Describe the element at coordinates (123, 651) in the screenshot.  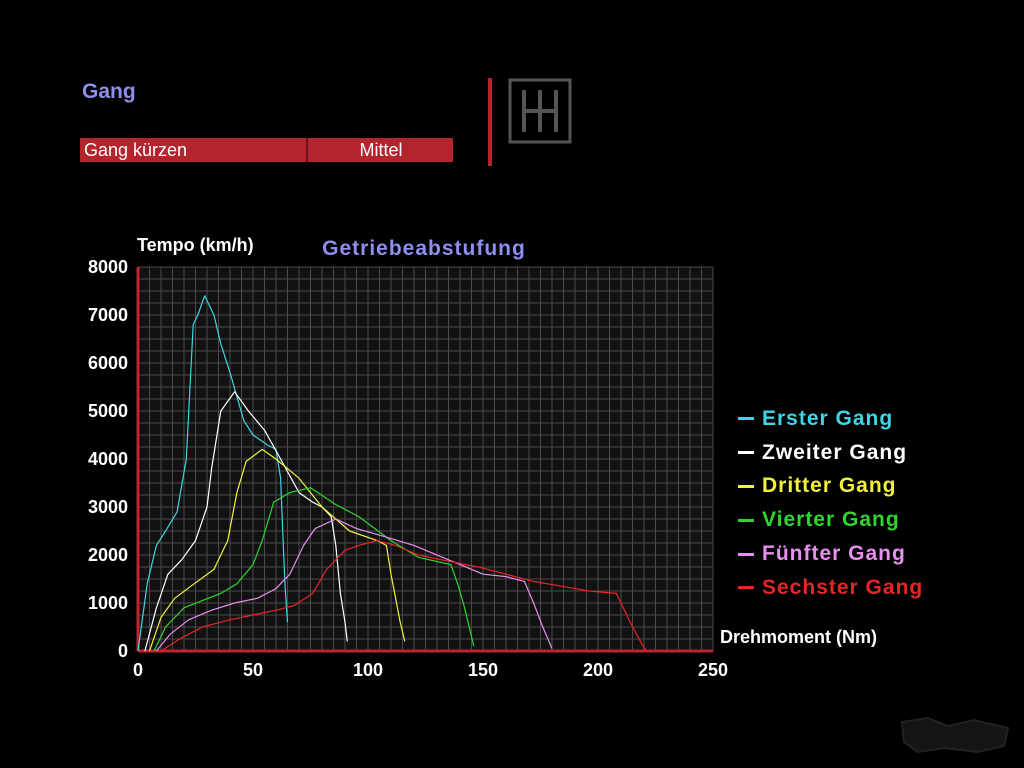
I see `y-tick-label: 0` at that location.